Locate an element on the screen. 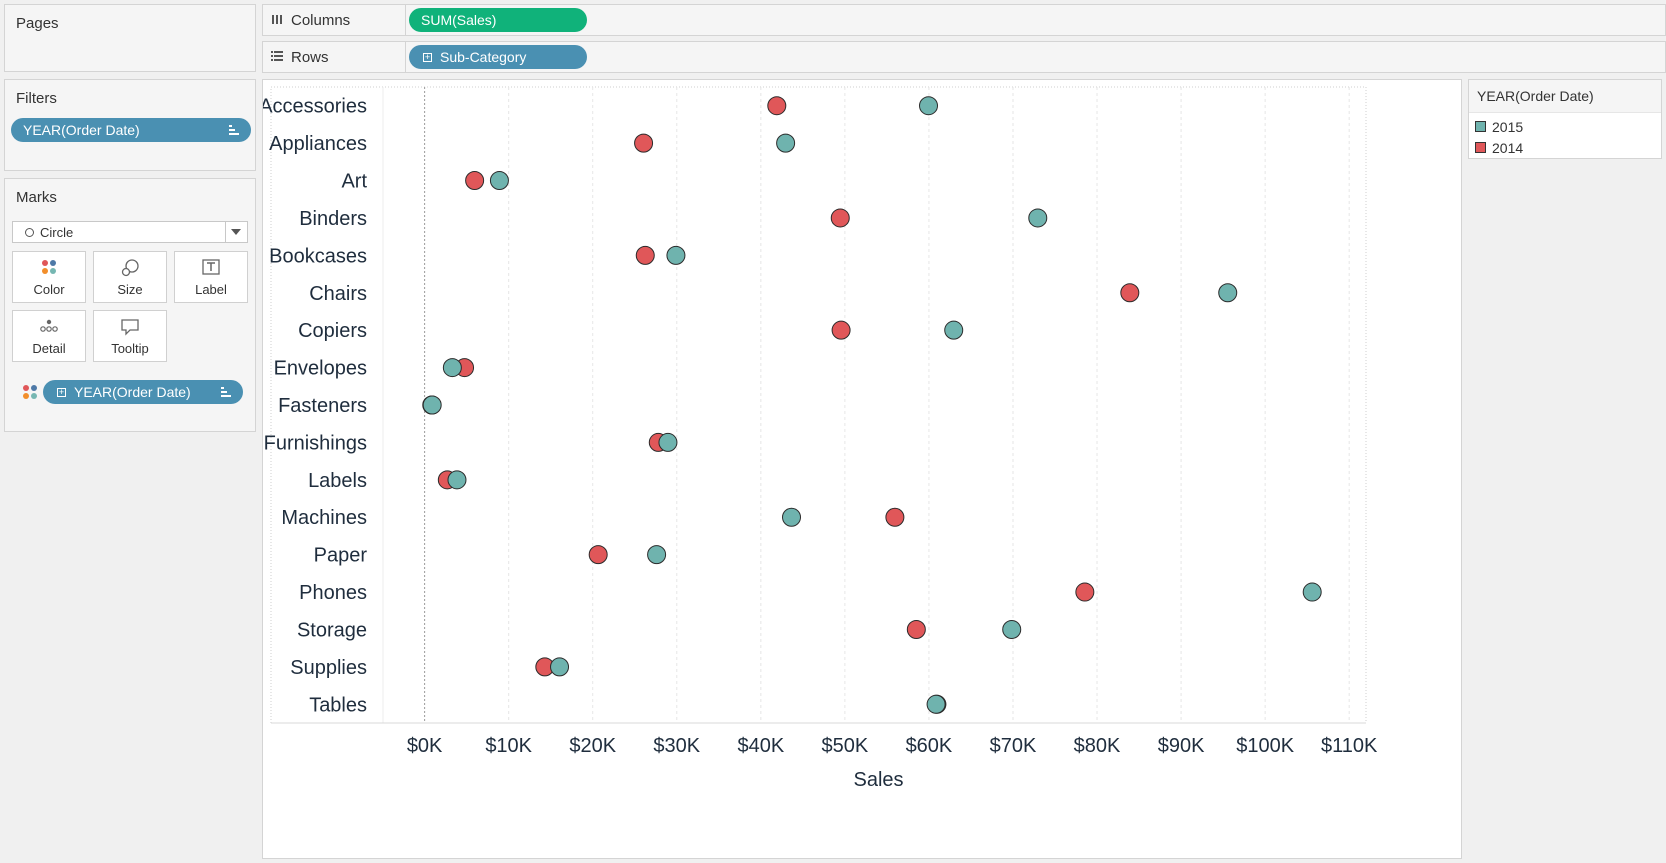 This screenshot has width=1666, height=863. rows-shelf: Rows + Sub-Category is located at coordinates (964, 57).